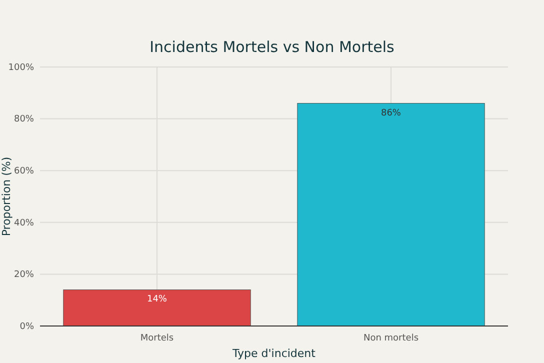 The width and height of the screenshot is (544, 363). Describe the element at coordinates (6, 196) in the screenshot. I see `y-axis-title: Proportion (%)` at that location.